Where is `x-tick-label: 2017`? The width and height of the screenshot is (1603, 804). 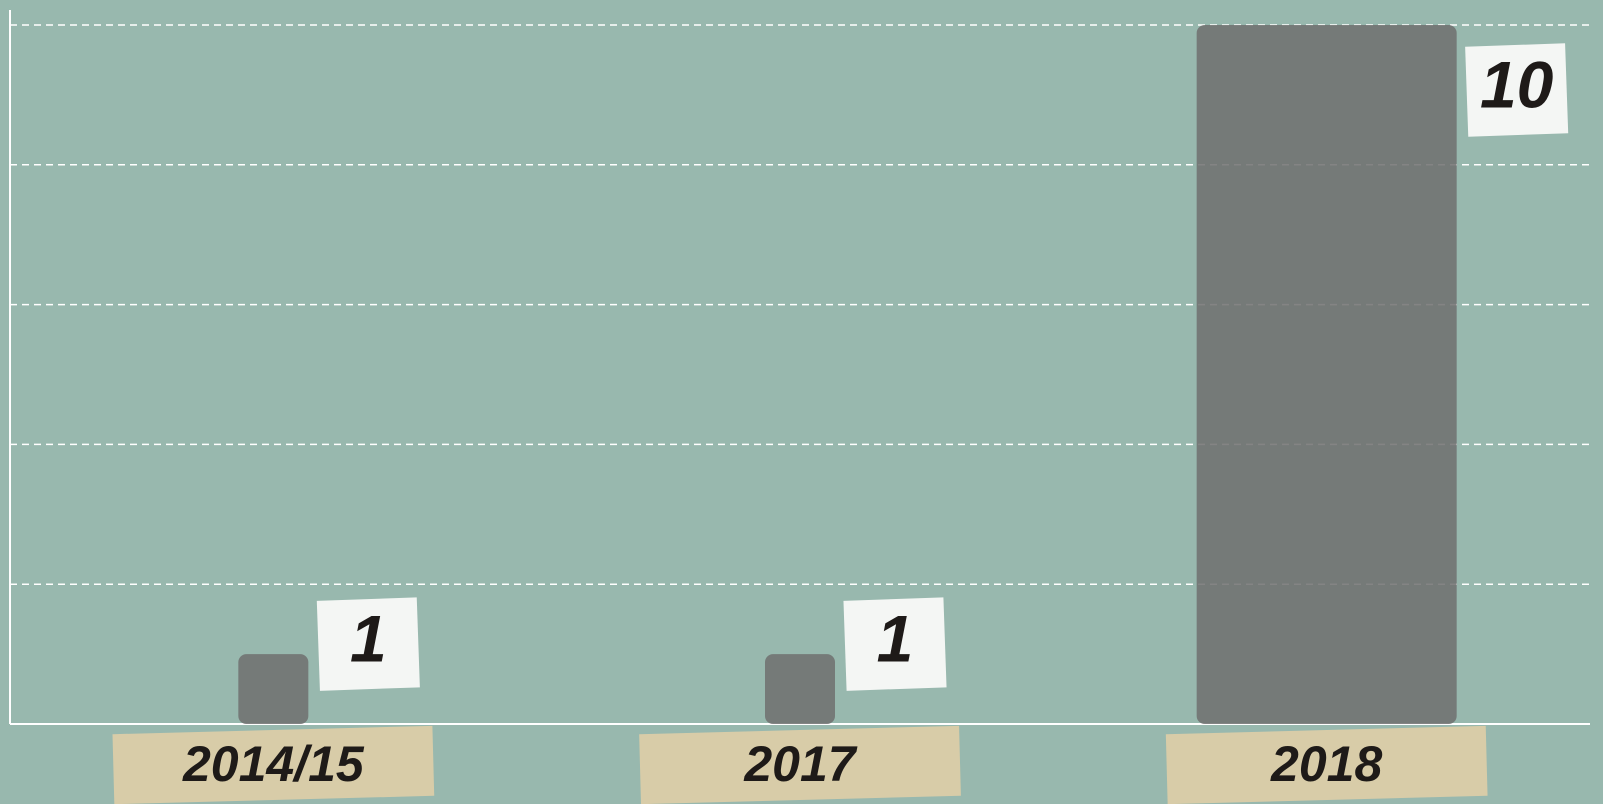
x-tick-label: 2017 is located at coordinates (800, 764).